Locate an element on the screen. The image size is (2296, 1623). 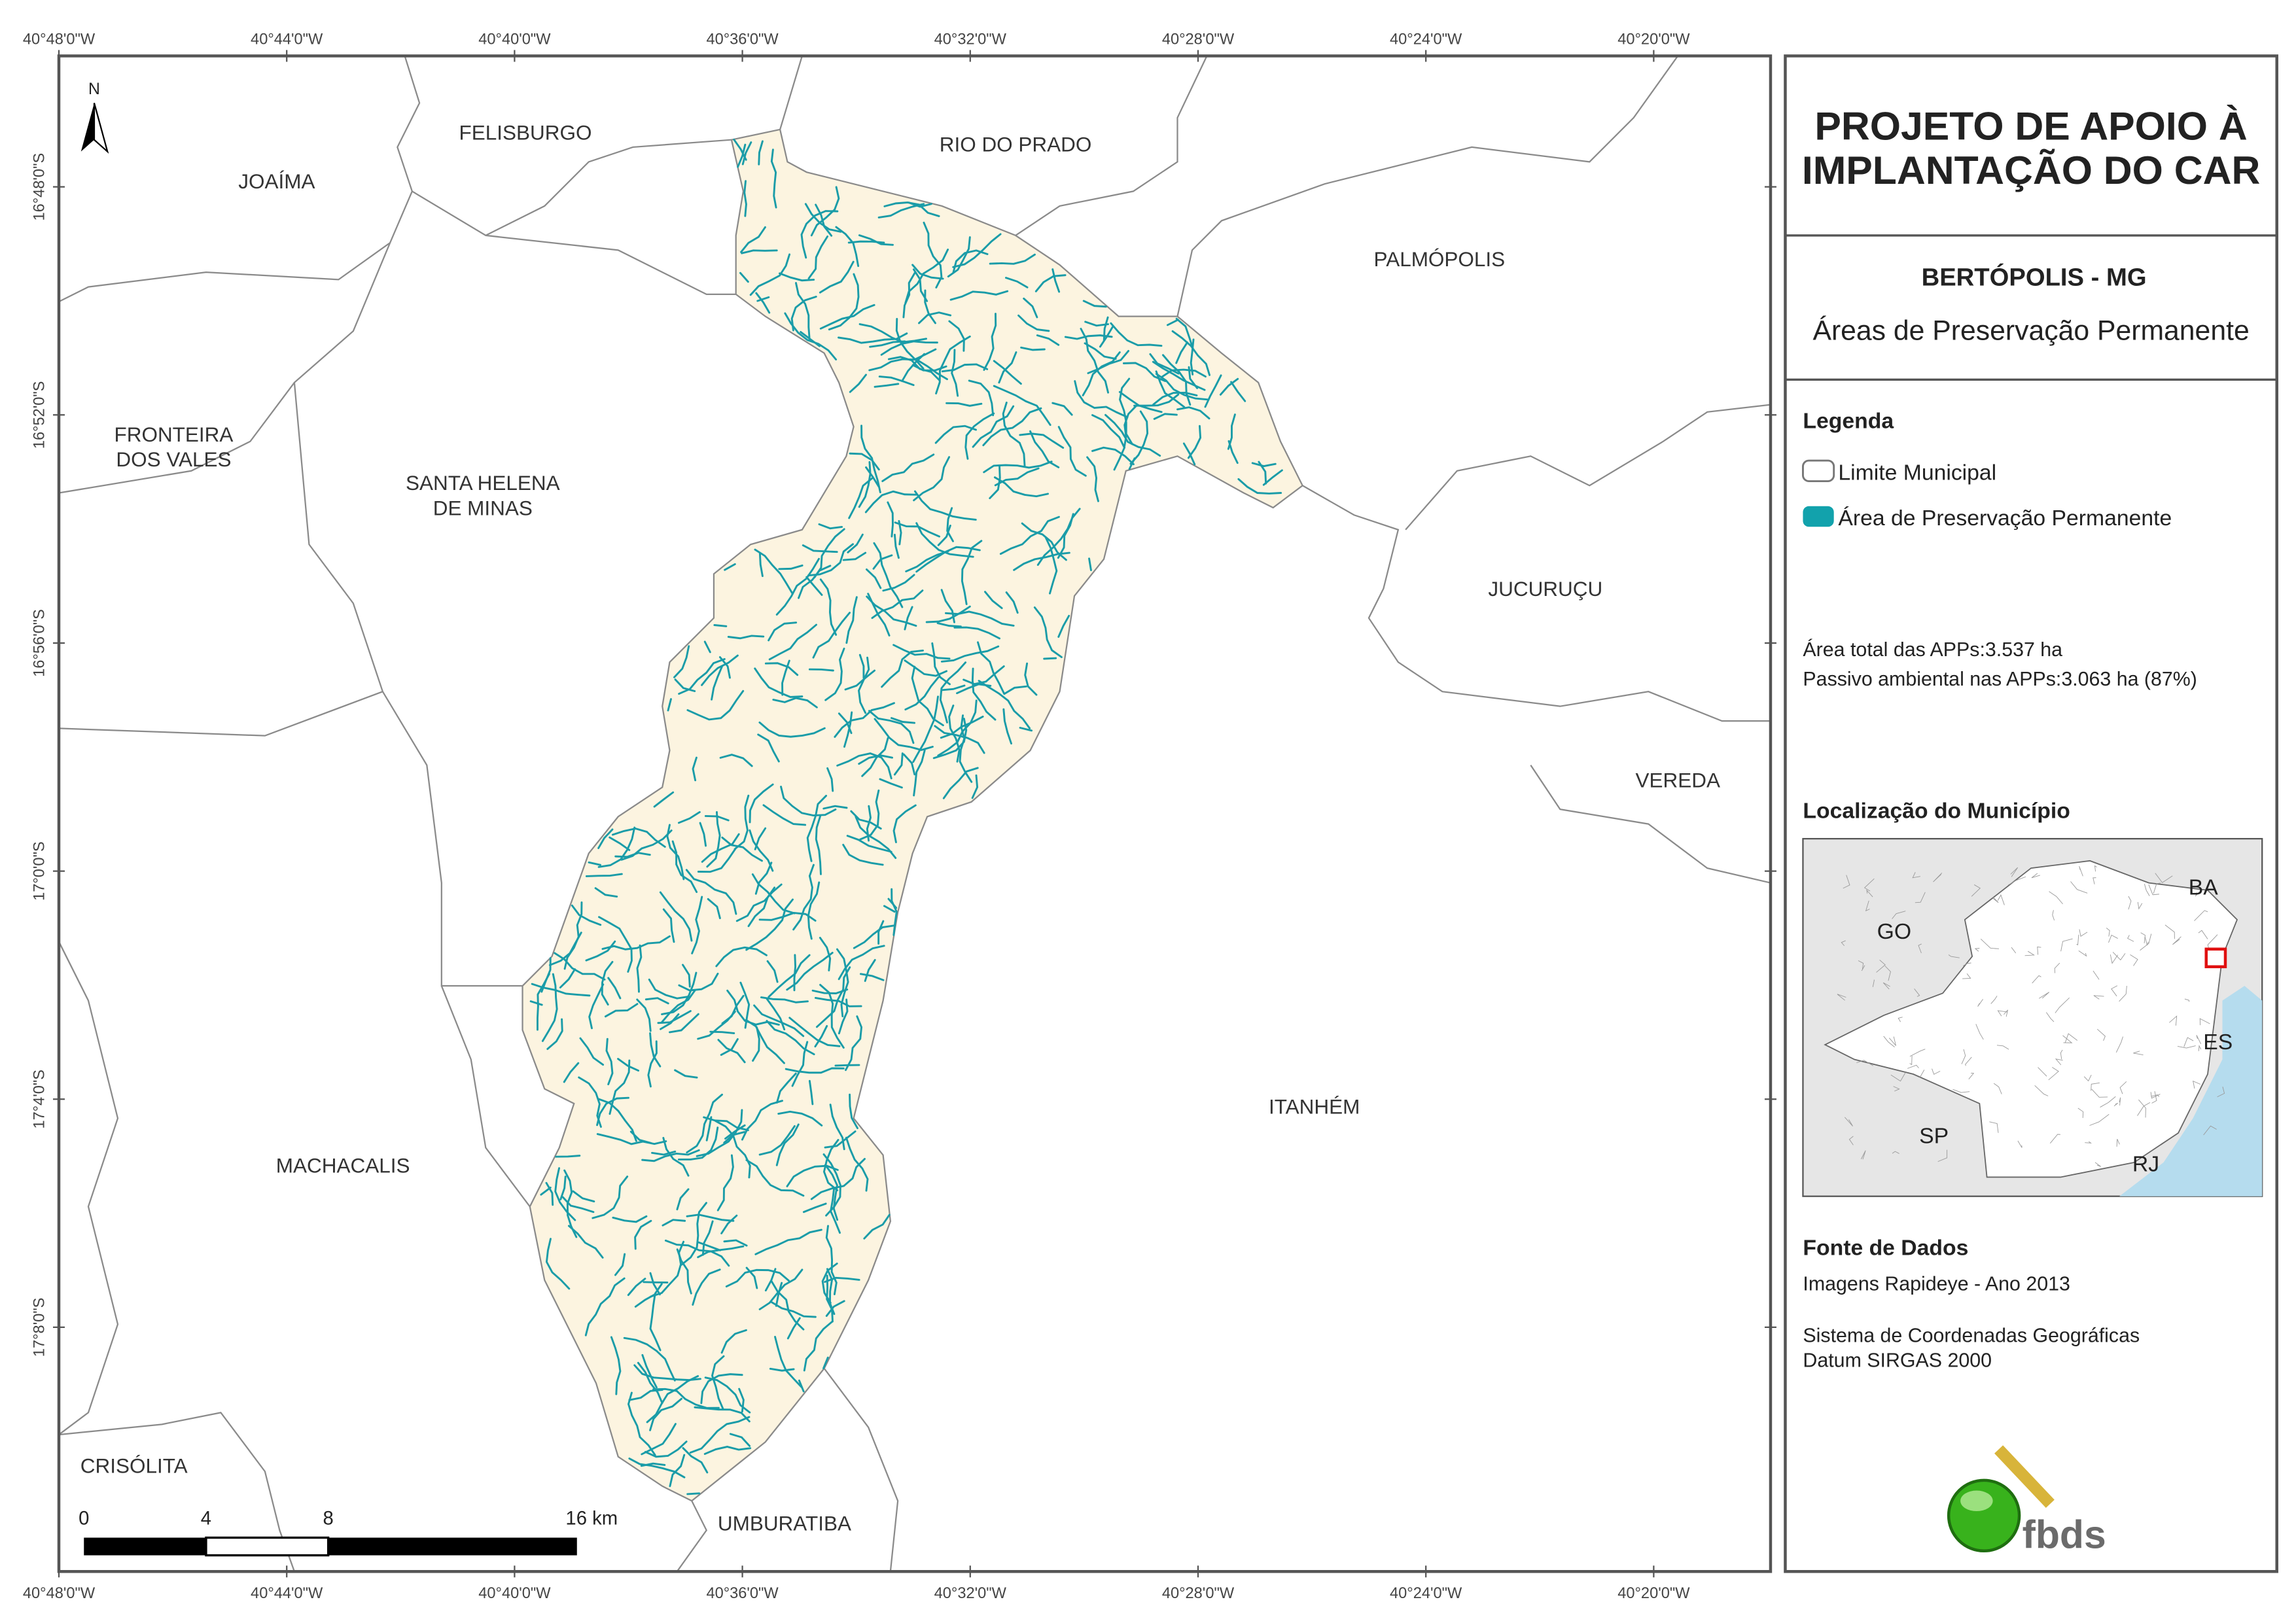
scale-label: 16 km is located at coordinates (591, 1518).